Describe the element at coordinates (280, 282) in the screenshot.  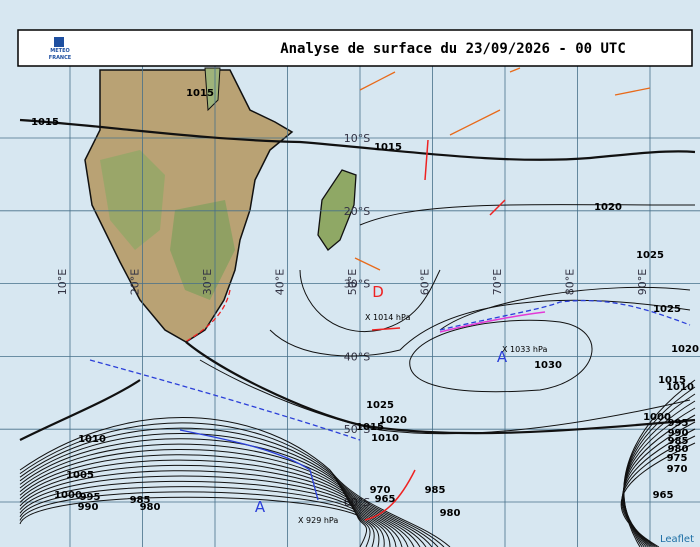
I see `lon-label: 40°E` at that location.